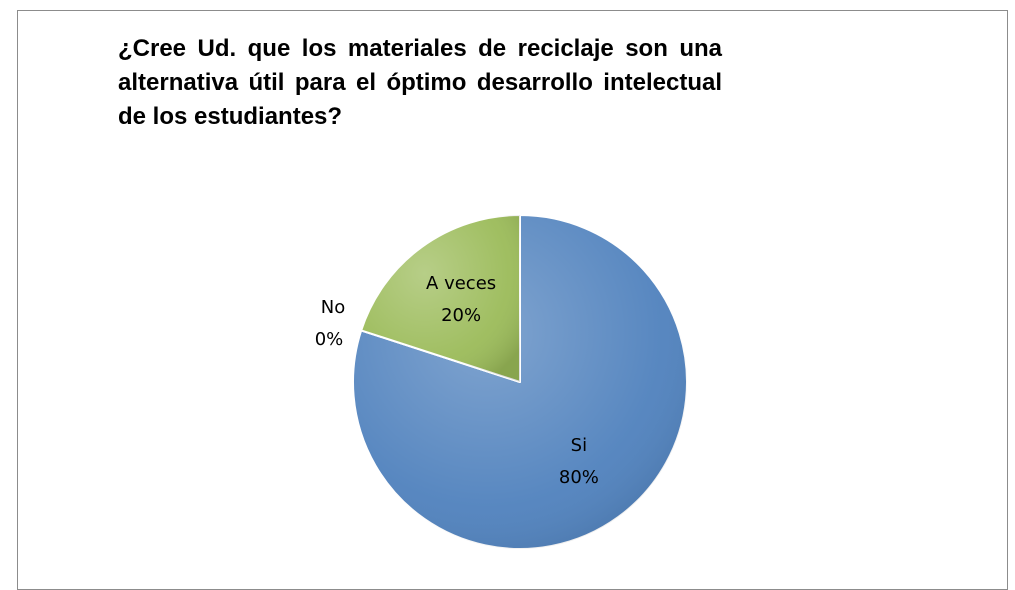 Image resolution: width=1015 pixels, height=590 pixels. I want to click on label-category: A veces, so click(461, 283).